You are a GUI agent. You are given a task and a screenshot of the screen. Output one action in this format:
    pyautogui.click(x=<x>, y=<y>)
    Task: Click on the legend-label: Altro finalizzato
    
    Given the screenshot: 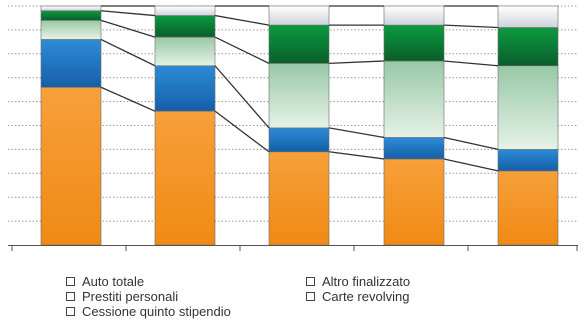 What is the action you would take?
    pyautogui.click(x=366, y=281)
    